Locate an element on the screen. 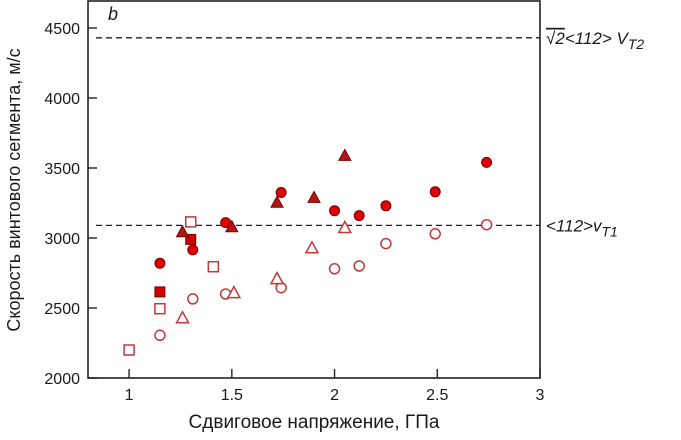 This screenshot has width=681, height=440. reference-line-label: <112>vT1 is located at coordinates (582, 227).